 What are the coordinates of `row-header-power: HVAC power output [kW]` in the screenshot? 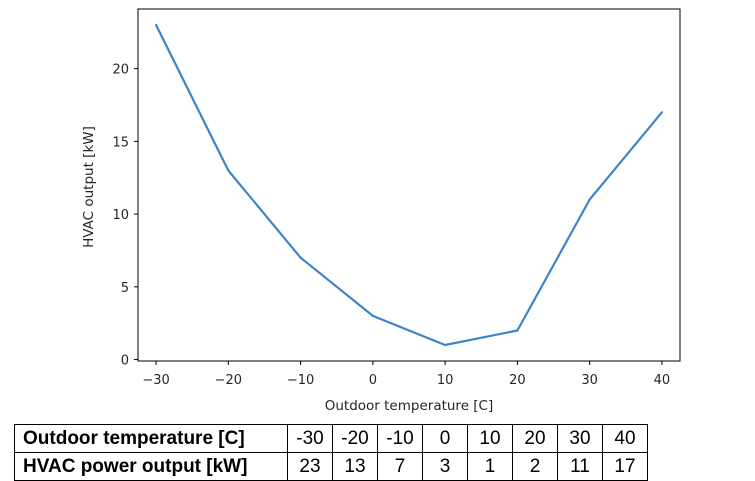 It's located at (151, 466).